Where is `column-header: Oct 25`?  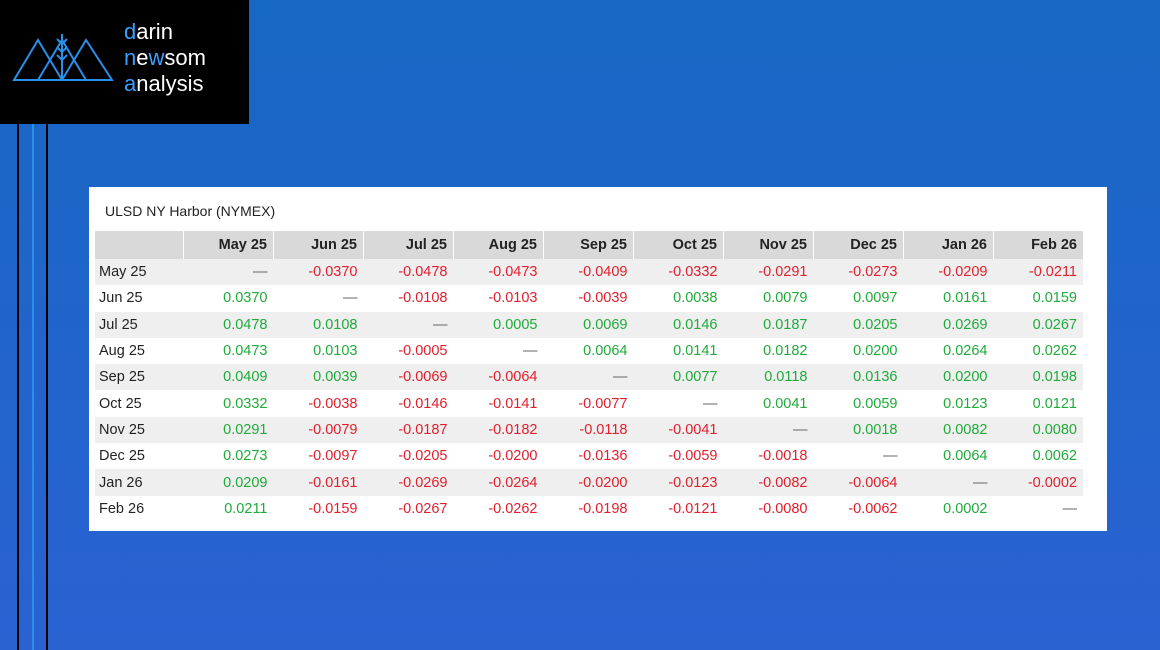
column-header: Oct 25 is located at coordinates (678, 245).